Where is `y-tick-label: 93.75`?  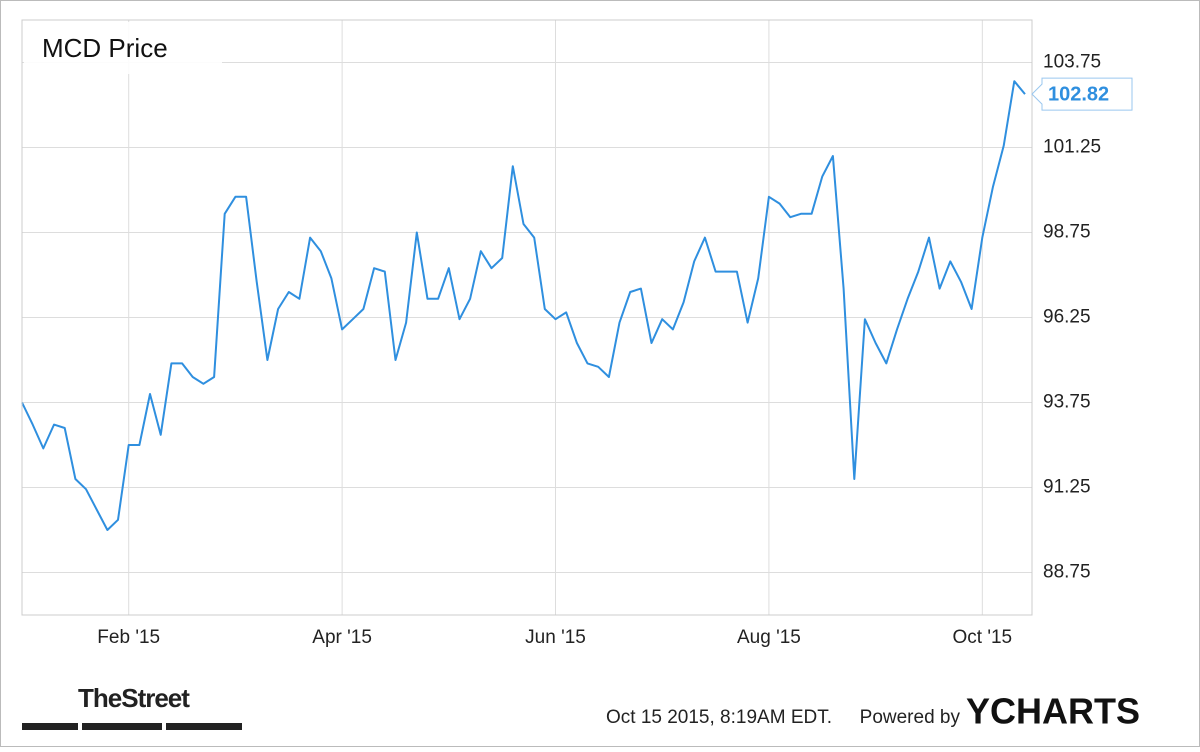
y-tick-label: 93.75 is located at coordinates (1067, 402).